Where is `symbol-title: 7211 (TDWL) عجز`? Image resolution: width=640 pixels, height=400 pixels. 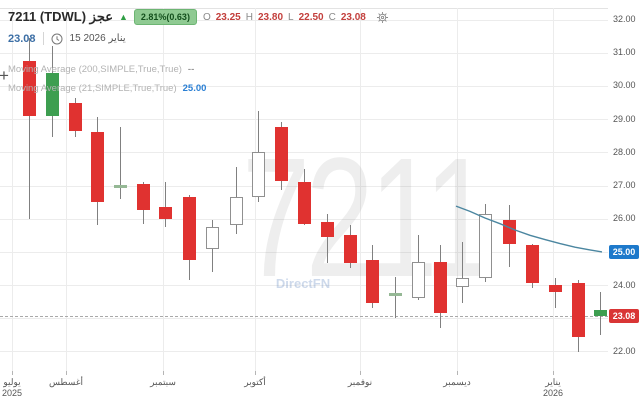
symbol-title: 7211 (TDWL) عجز is located at coordinates (60, 16).